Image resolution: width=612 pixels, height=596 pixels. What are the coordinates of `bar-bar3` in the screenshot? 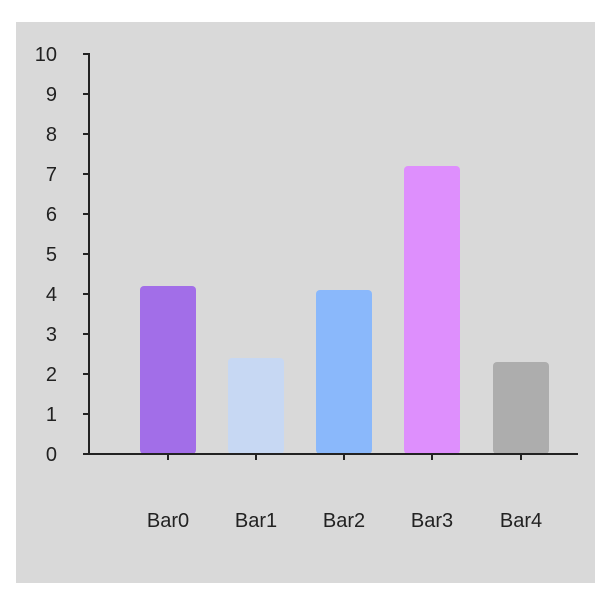 It's located at (432, 310).